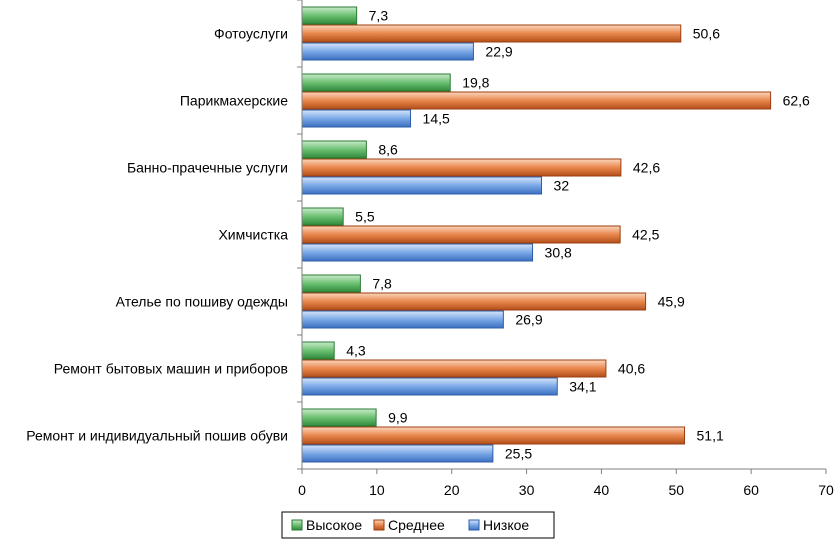  I want to click on bar-Низкое-3, so click(422, 185).